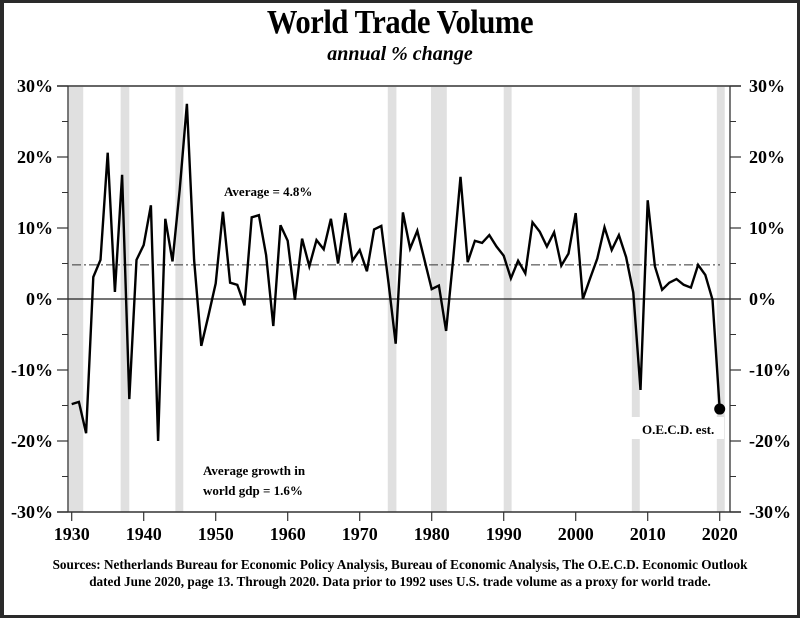 The height and width of the screenshot is (618, 800). What do you see at coordinates (360, 534) in the screenshot?
I see `x-tick-label: 1970` at bounding box center [360, 534].